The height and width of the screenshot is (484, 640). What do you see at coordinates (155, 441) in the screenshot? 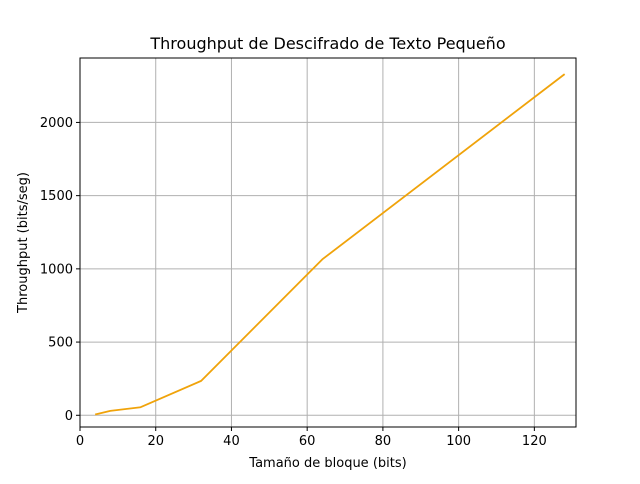
I see `x-tick-label: 20` at bounding box center [155, 441].